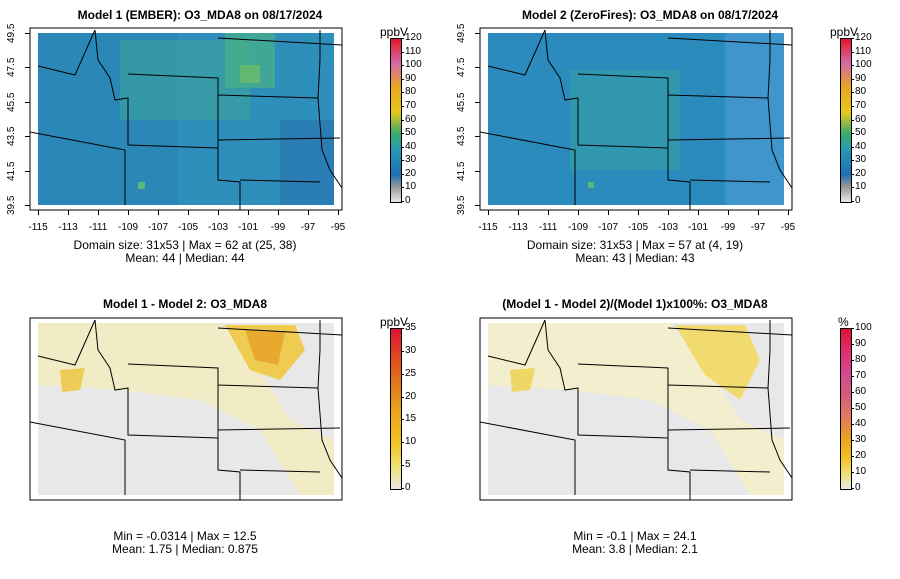  Describe the element at coordinates (185, 258) in the screenshot. I see `stats-line2: Mean: 44 | Median: 44` at that location.